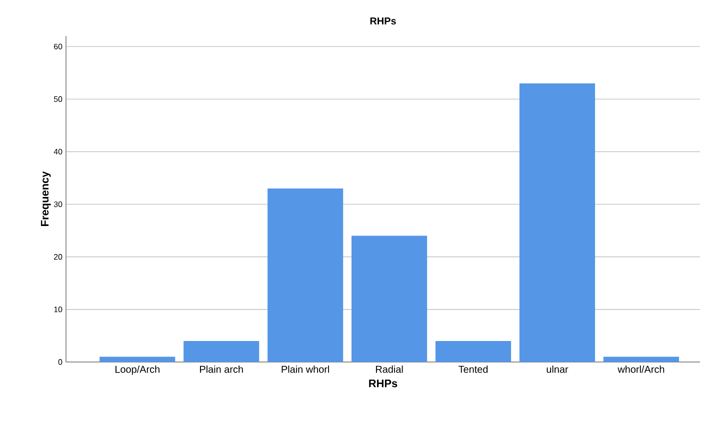  Describe the element at coordinates (389, 369) in the screenshot. I see `x-tick-label: Radial` at that location.